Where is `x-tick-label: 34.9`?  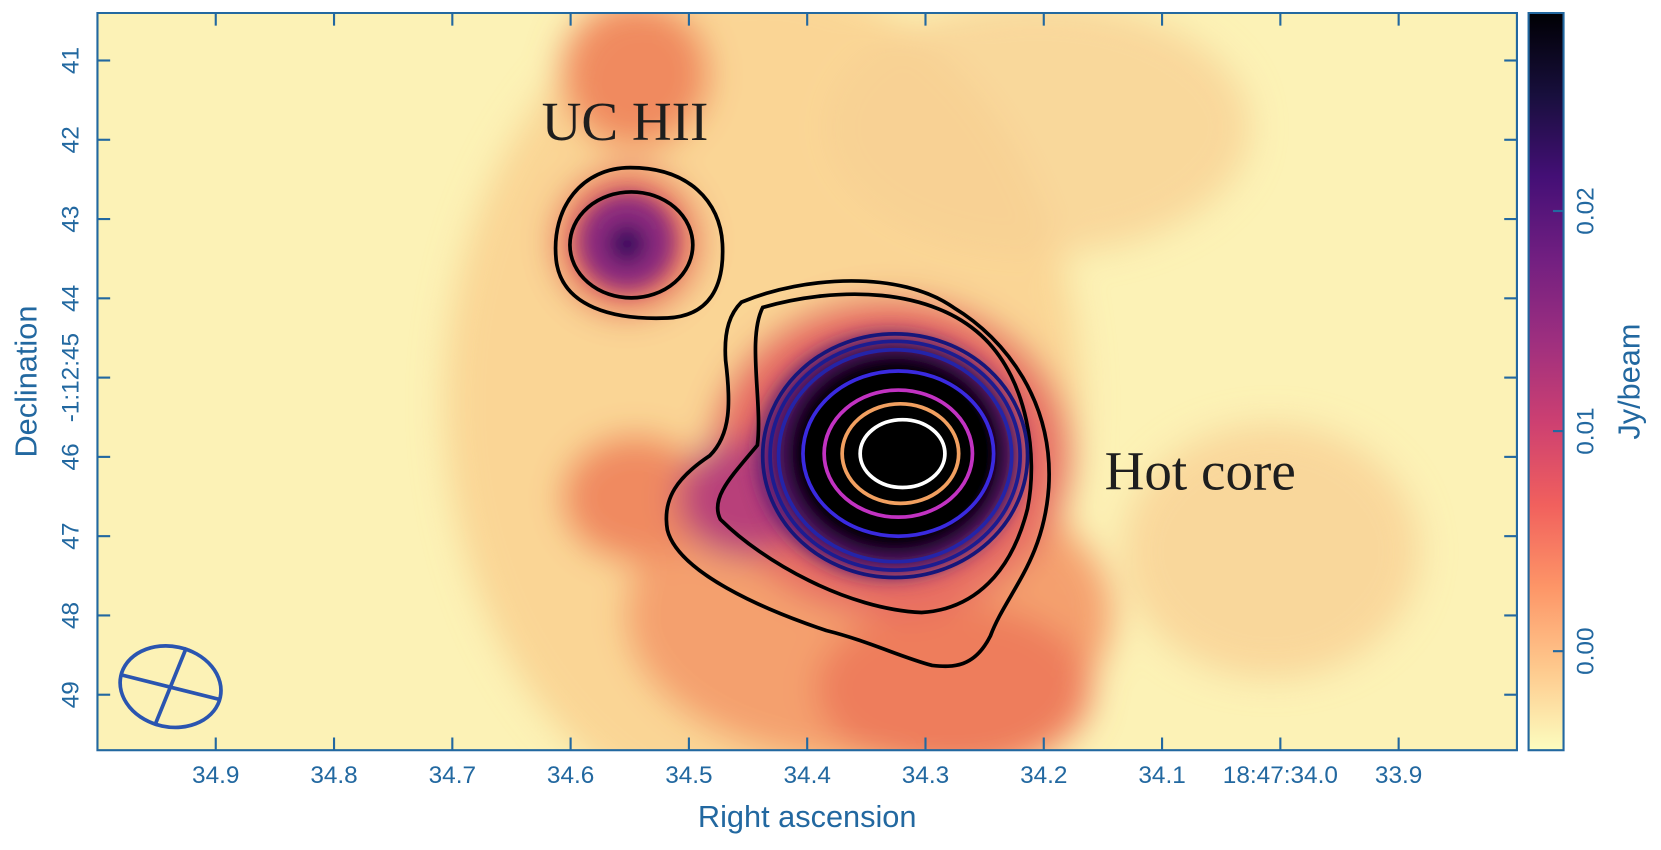
x-tick-label: 34.9 is located at coordinates (215, 775).